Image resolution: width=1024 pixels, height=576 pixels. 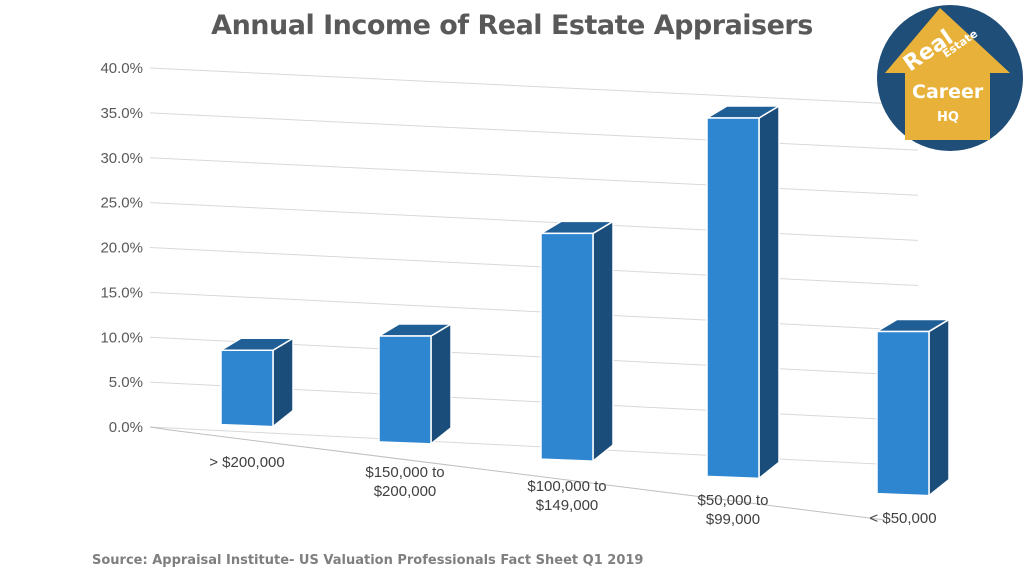 I want to click on floor-left-edge, so click(x=160, y=428).